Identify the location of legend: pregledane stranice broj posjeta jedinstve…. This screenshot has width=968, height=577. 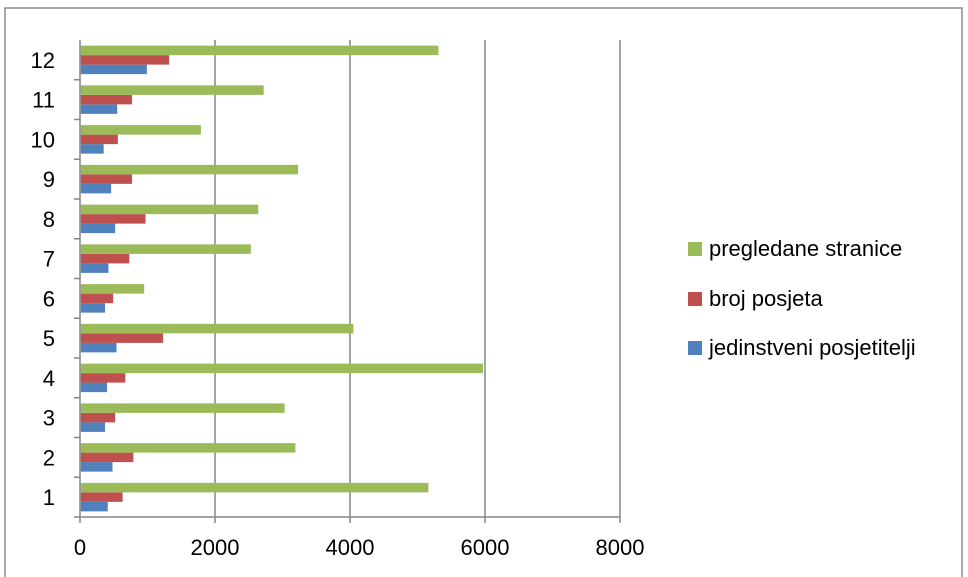
(802, 298).